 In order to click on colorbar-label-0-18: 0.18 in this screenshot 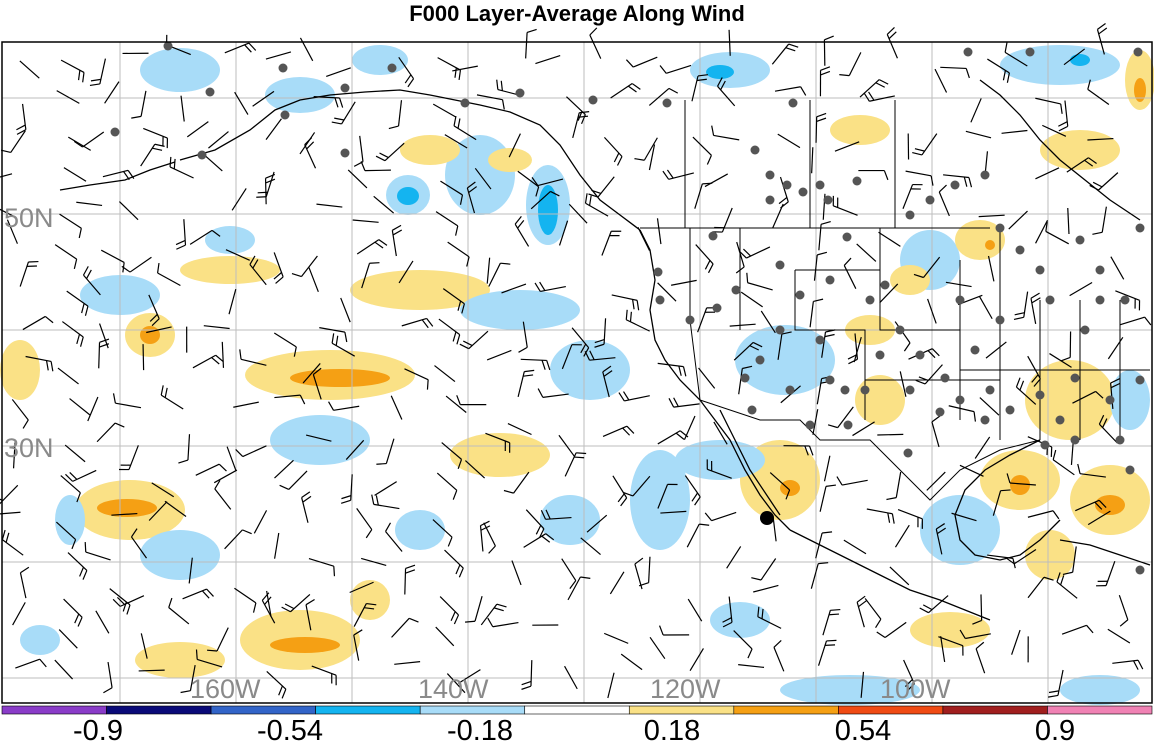, I will do `click(672, 729)`.